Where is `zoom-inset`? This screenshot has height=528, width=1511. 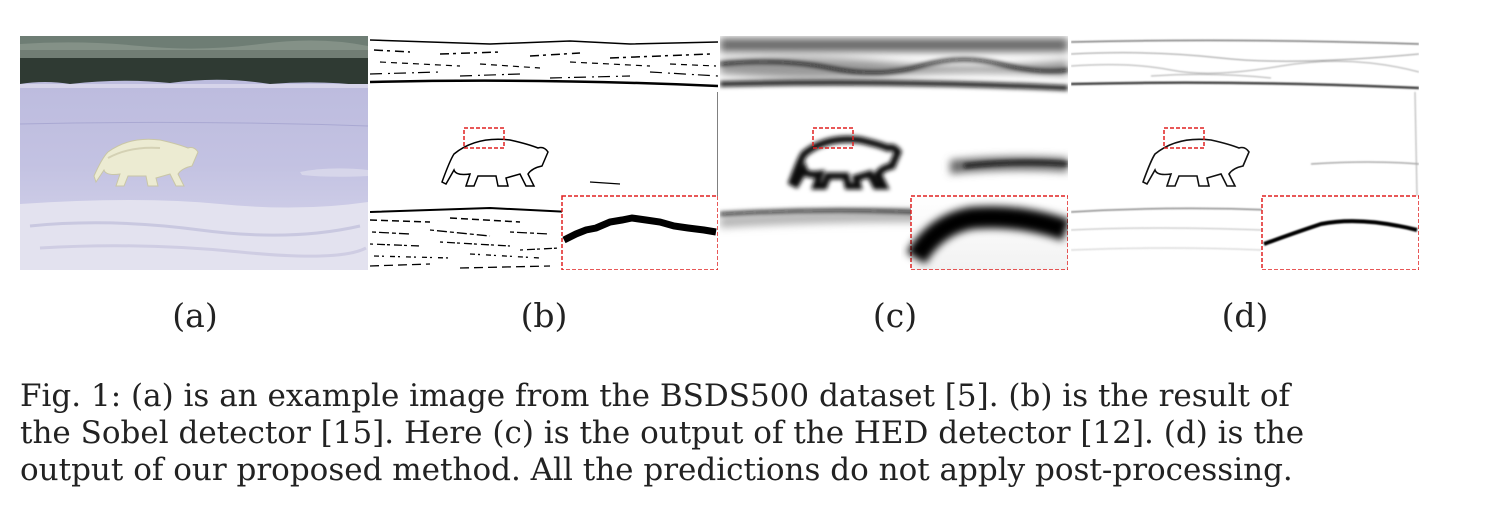
zoom-inset is located at coordinates (1340, 232).